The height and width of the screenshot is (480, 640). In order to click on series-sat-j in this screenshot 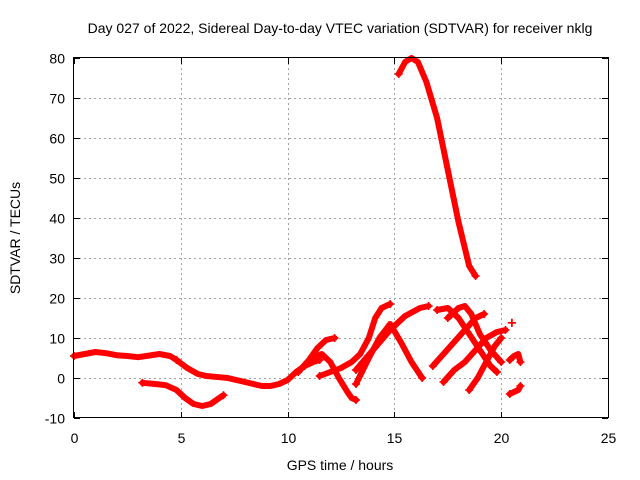, I will do `click(467, 340)`.